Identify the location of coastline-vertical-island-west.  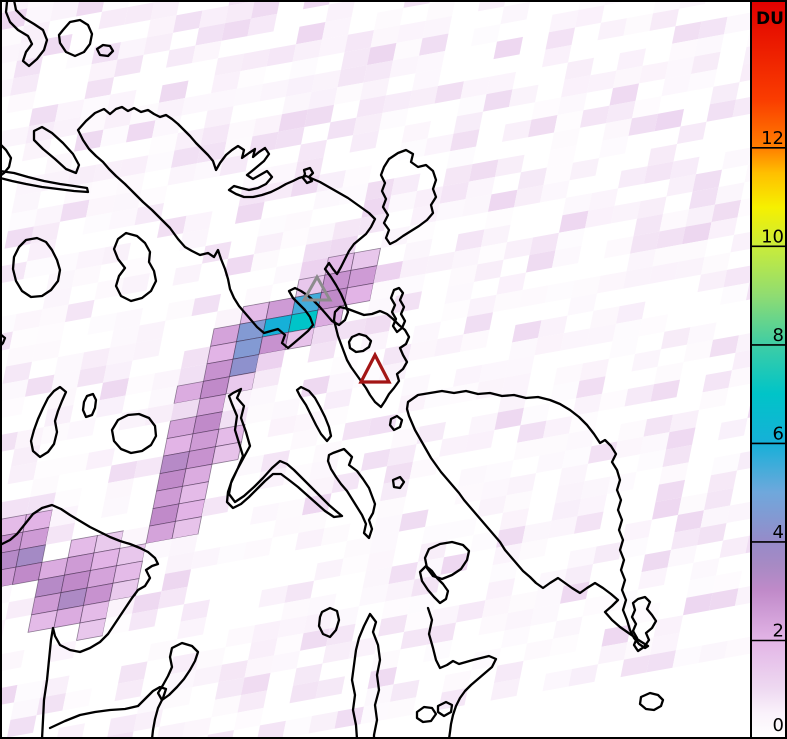
(48, 422).